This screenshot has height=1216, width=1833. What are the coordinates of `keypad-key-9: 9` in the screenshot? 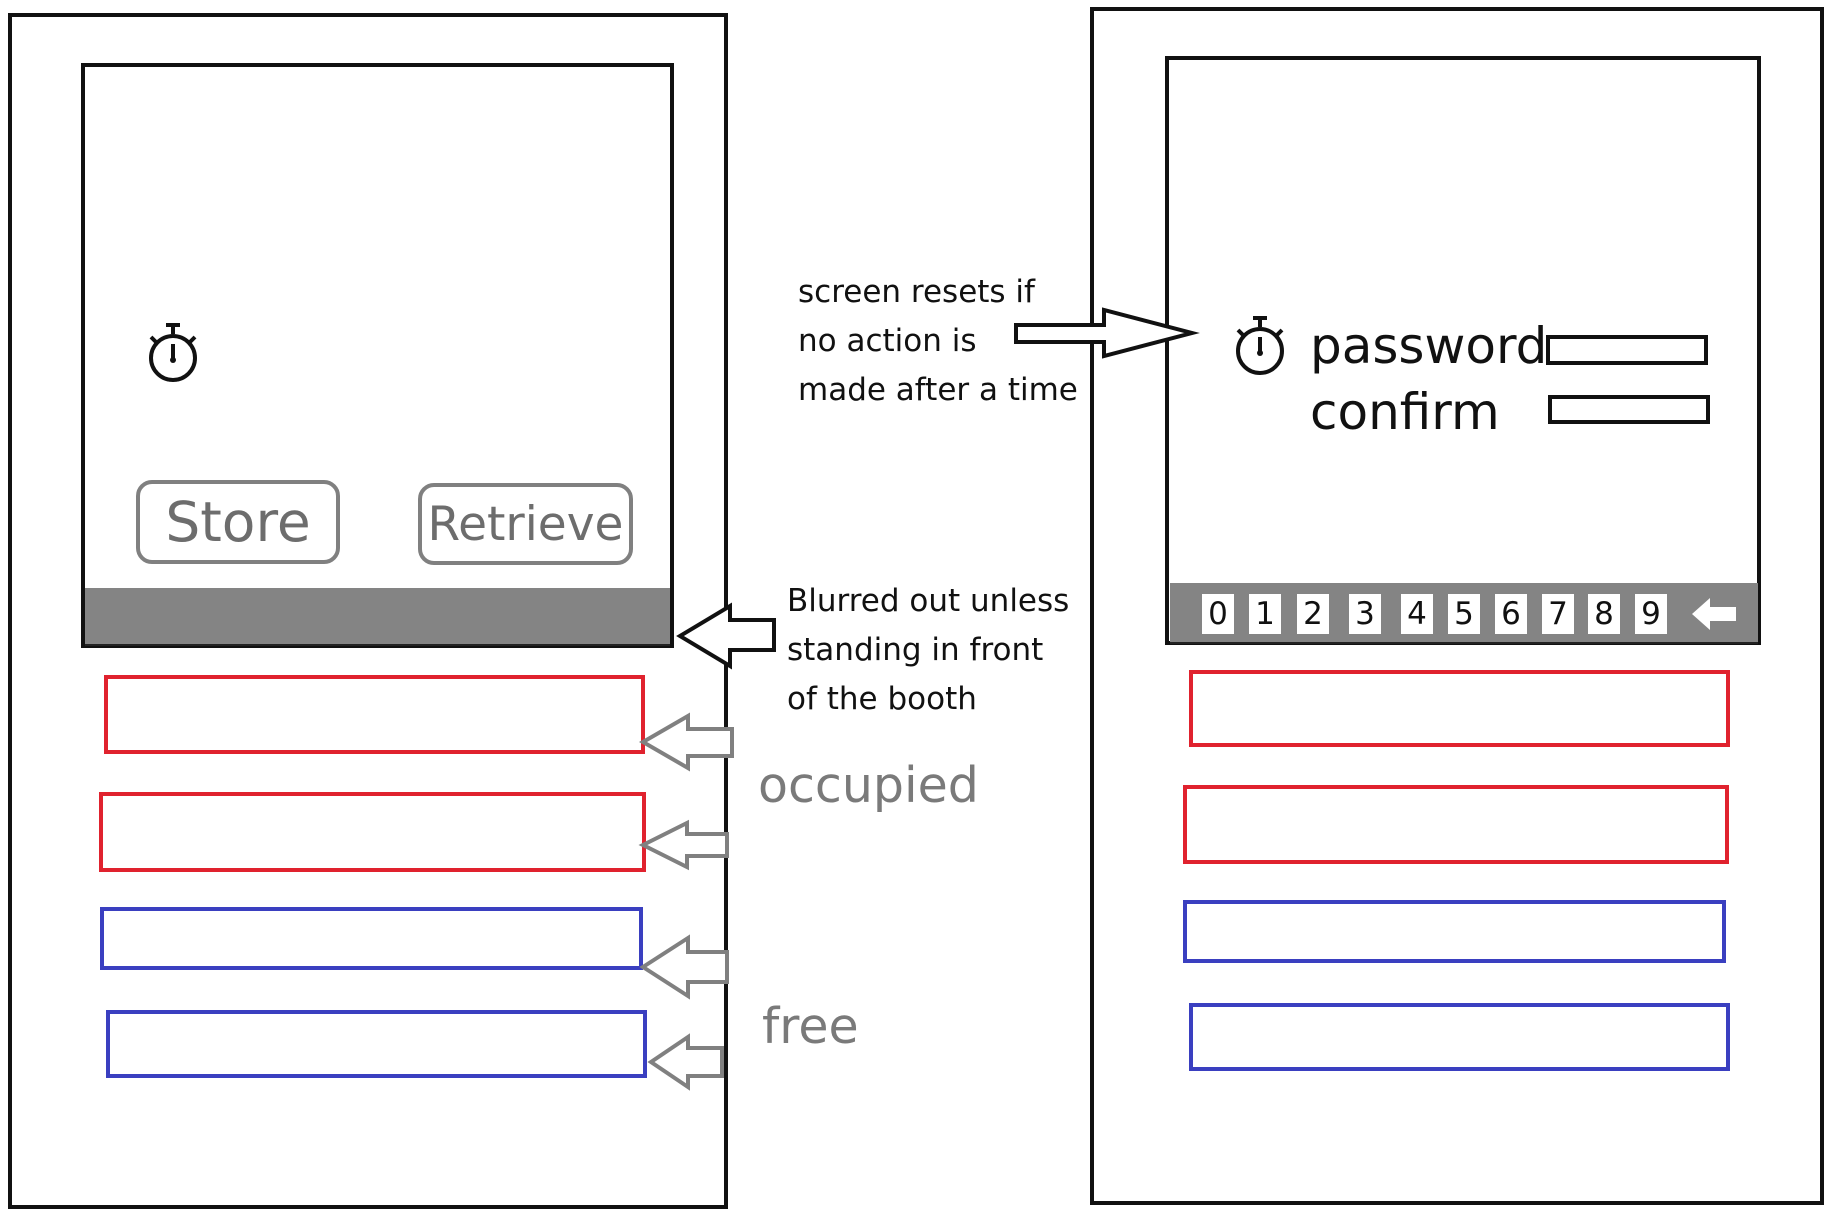 It's located at (1651, 614).